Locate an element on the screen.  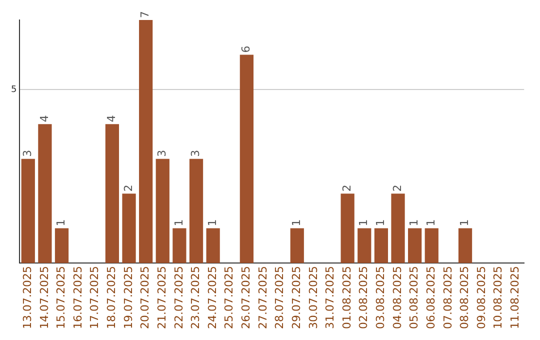
x-tick-label: 17.07.2025 is located at coordinates (95, 298).